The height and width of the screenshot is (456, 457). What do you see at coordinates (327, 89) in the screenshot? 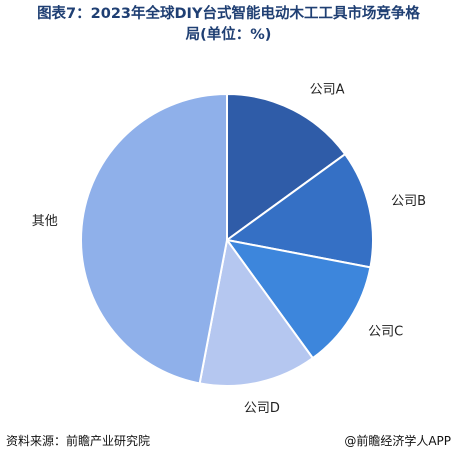
I see `slice-label: 公司A` at bounding box center [327, 89].